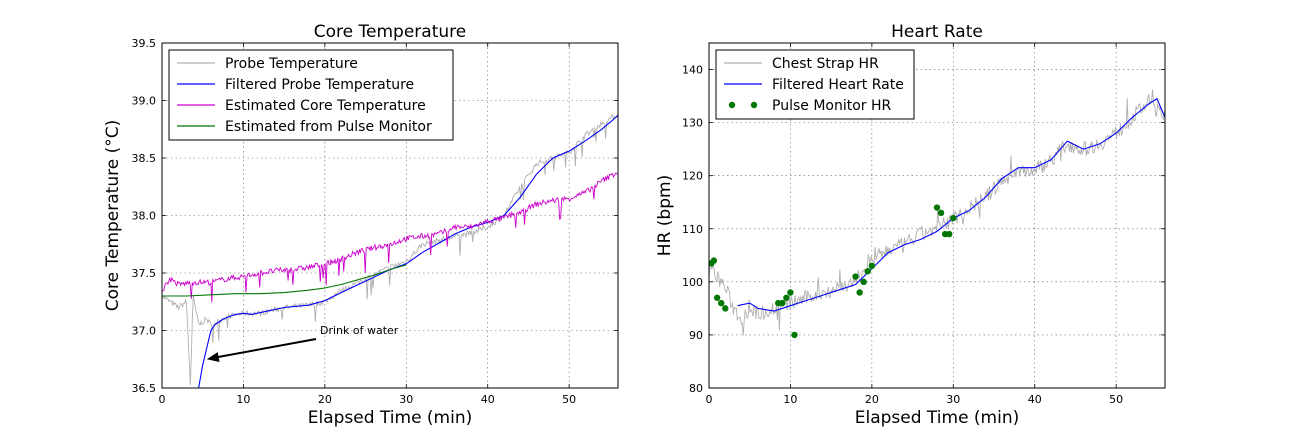  What do you see at coordinates (144, 101) in the screenshot?
I see `y-tick-label: 39.0` at bounding box center [144, 101].